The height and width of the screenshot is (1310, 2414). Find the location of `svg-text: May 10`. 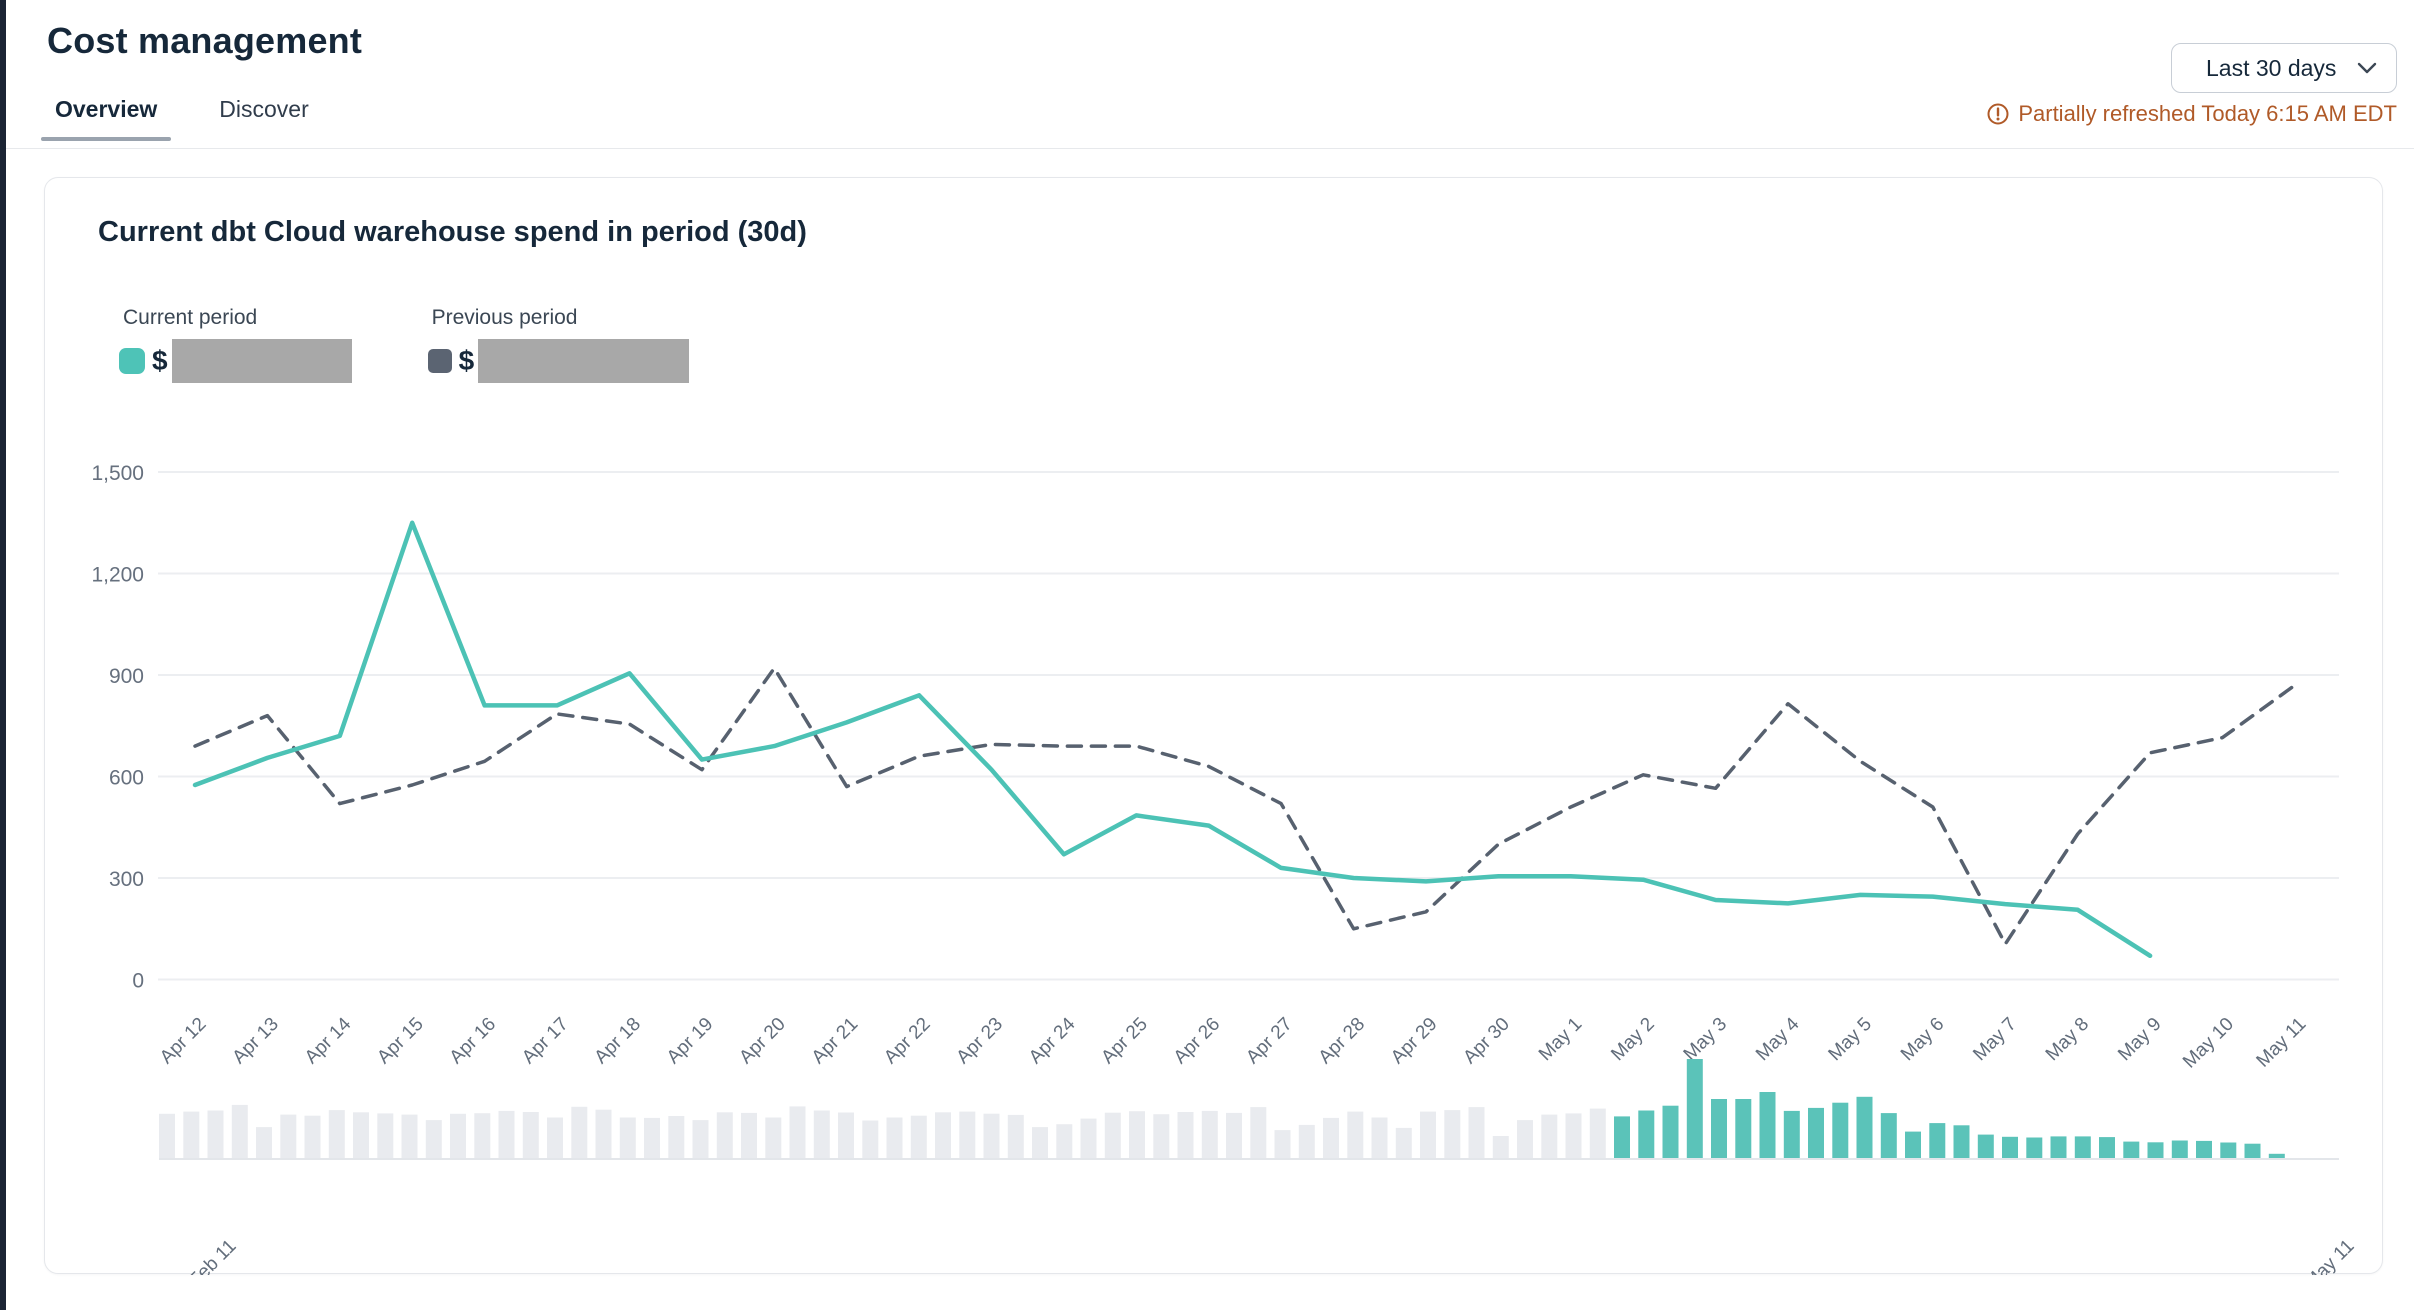

svg-text: May 10 is located at coordinates (2208, 1043).